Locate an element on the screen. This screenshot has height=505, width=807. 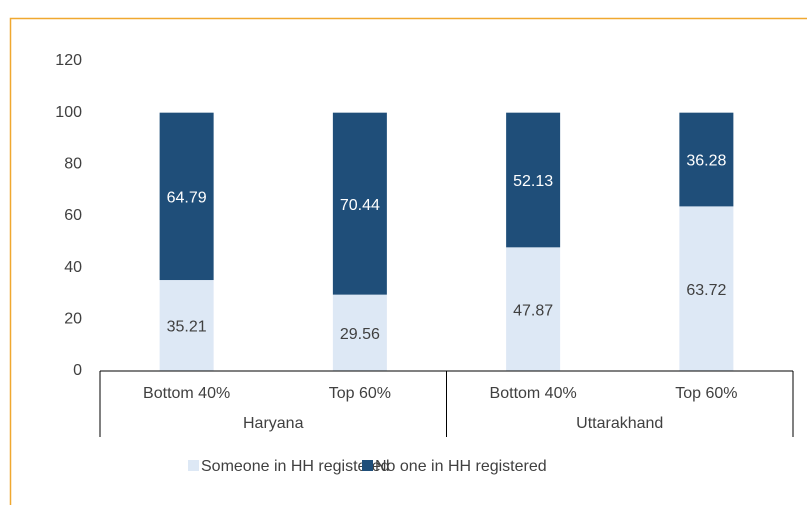
y-tick-label: 80 is located at coordinates (73, 164).